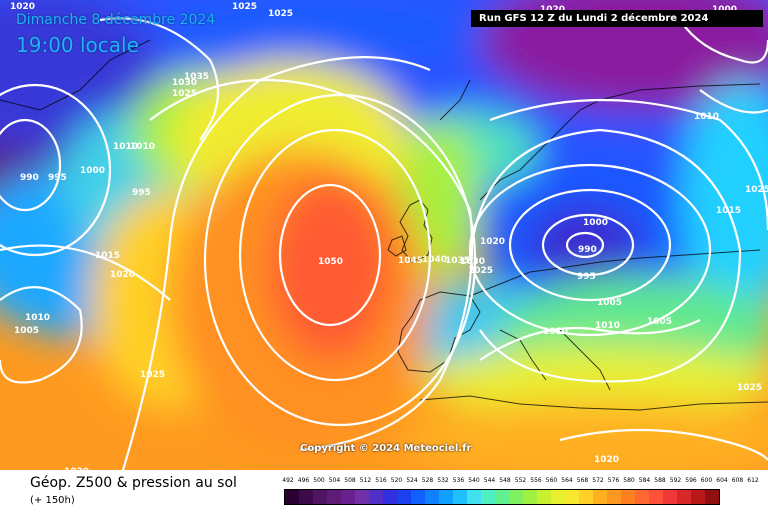 This screenshot has width=768, height=512. What do you see at coordinates (434, 260) in the screenshot?
I see `isobar-label: 1040` at bounding box center [434, 260].